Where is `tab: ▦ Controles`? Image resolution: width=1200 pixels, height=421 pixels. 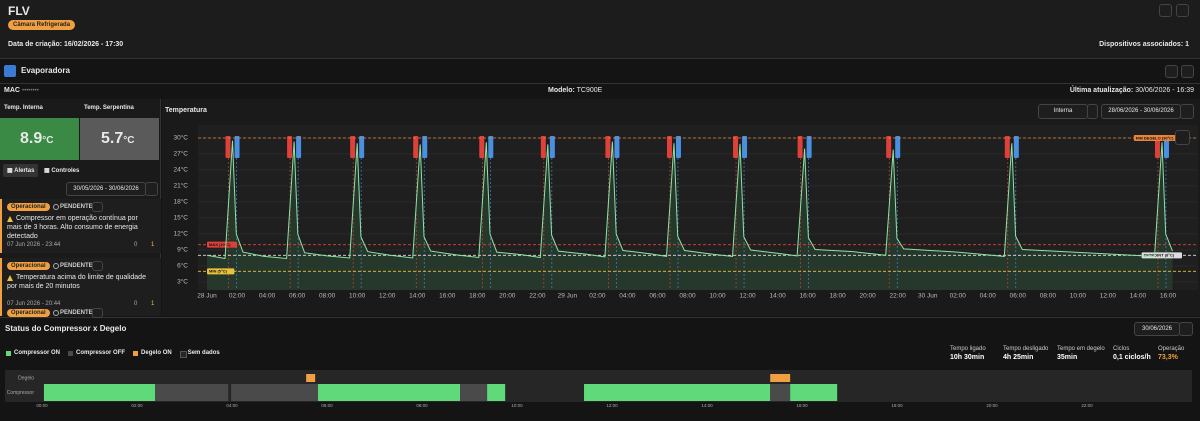 tab: ▦ Controles is located at coordinates (62, 171).